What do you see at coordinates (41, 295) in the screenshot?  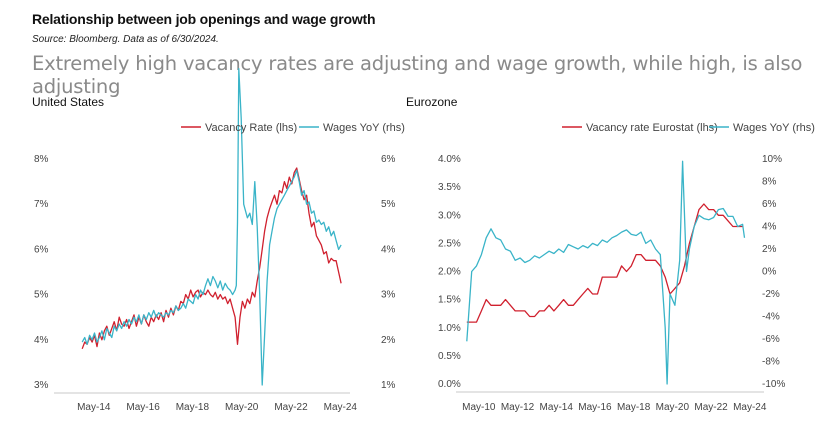 I see `us-y-left-tick: 5%` at bounding box center [41, 295].